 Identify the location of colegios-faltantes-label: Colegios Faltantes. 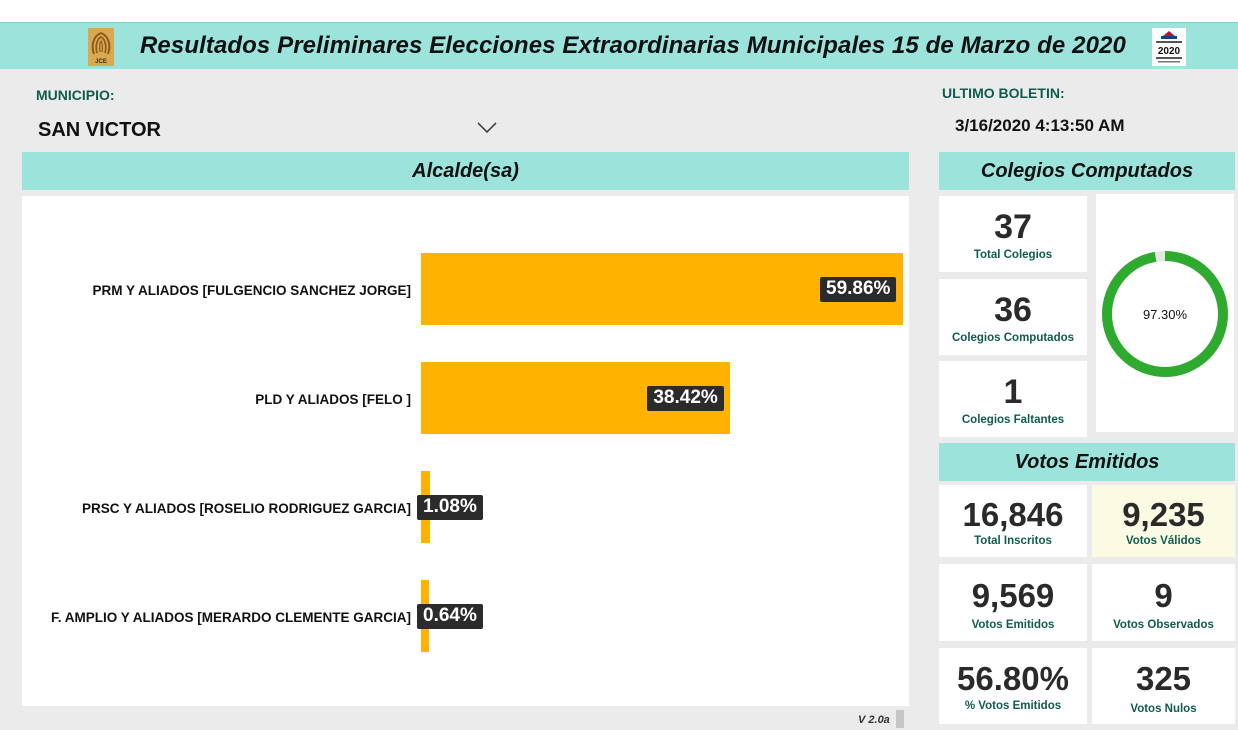
(1013, 420).